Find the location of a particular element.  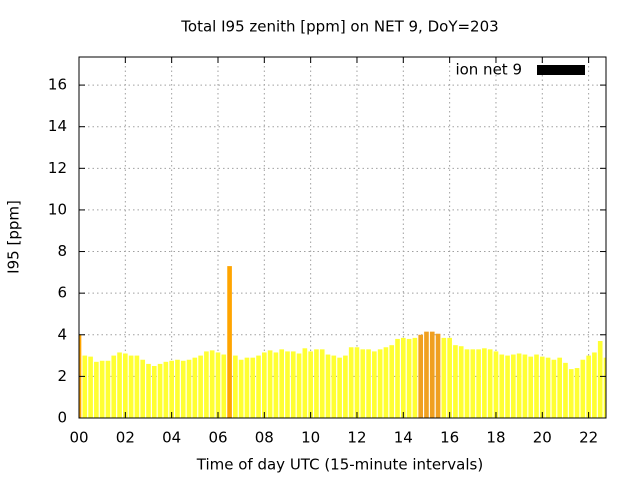

y-tick-label: 0 is located at coordinates (62, 418).